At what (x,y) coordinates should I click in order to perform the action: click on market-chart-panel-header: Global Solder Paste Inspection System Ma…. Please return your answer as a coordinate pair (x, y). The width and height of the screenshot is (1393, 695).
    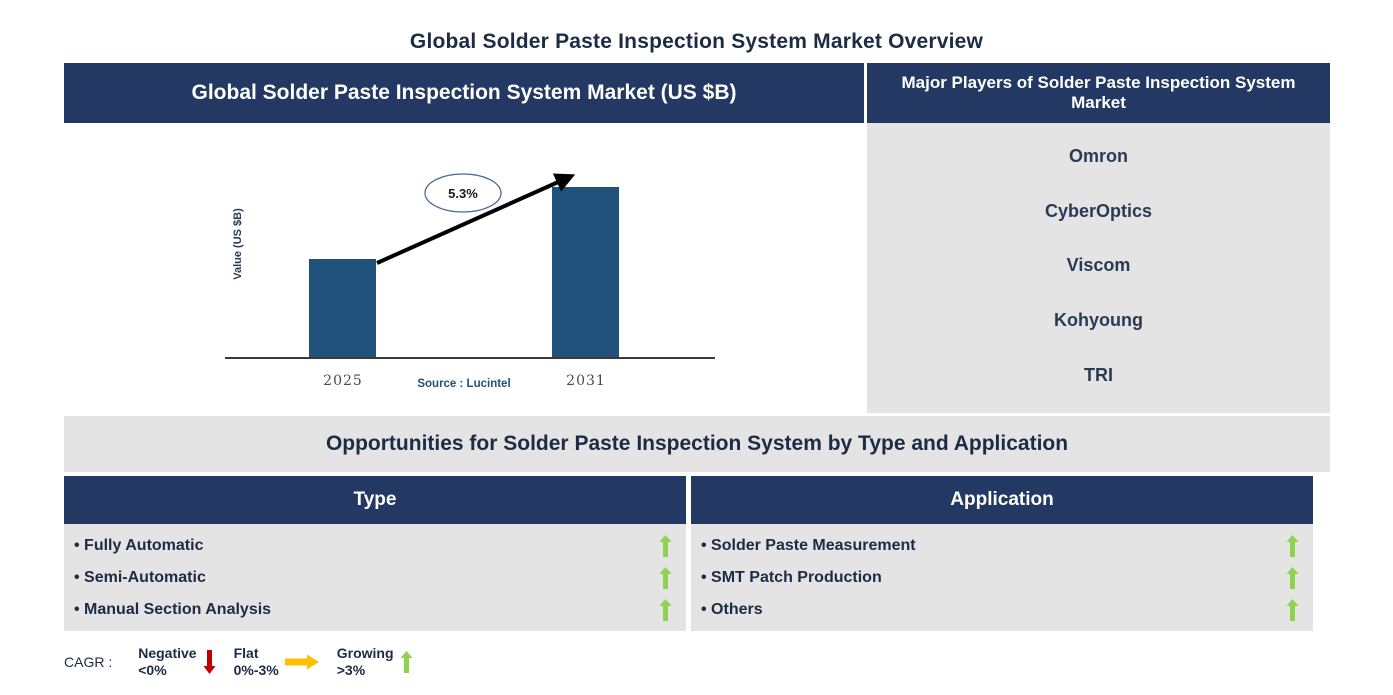
    Looking at the image, I should click on (464, 93).